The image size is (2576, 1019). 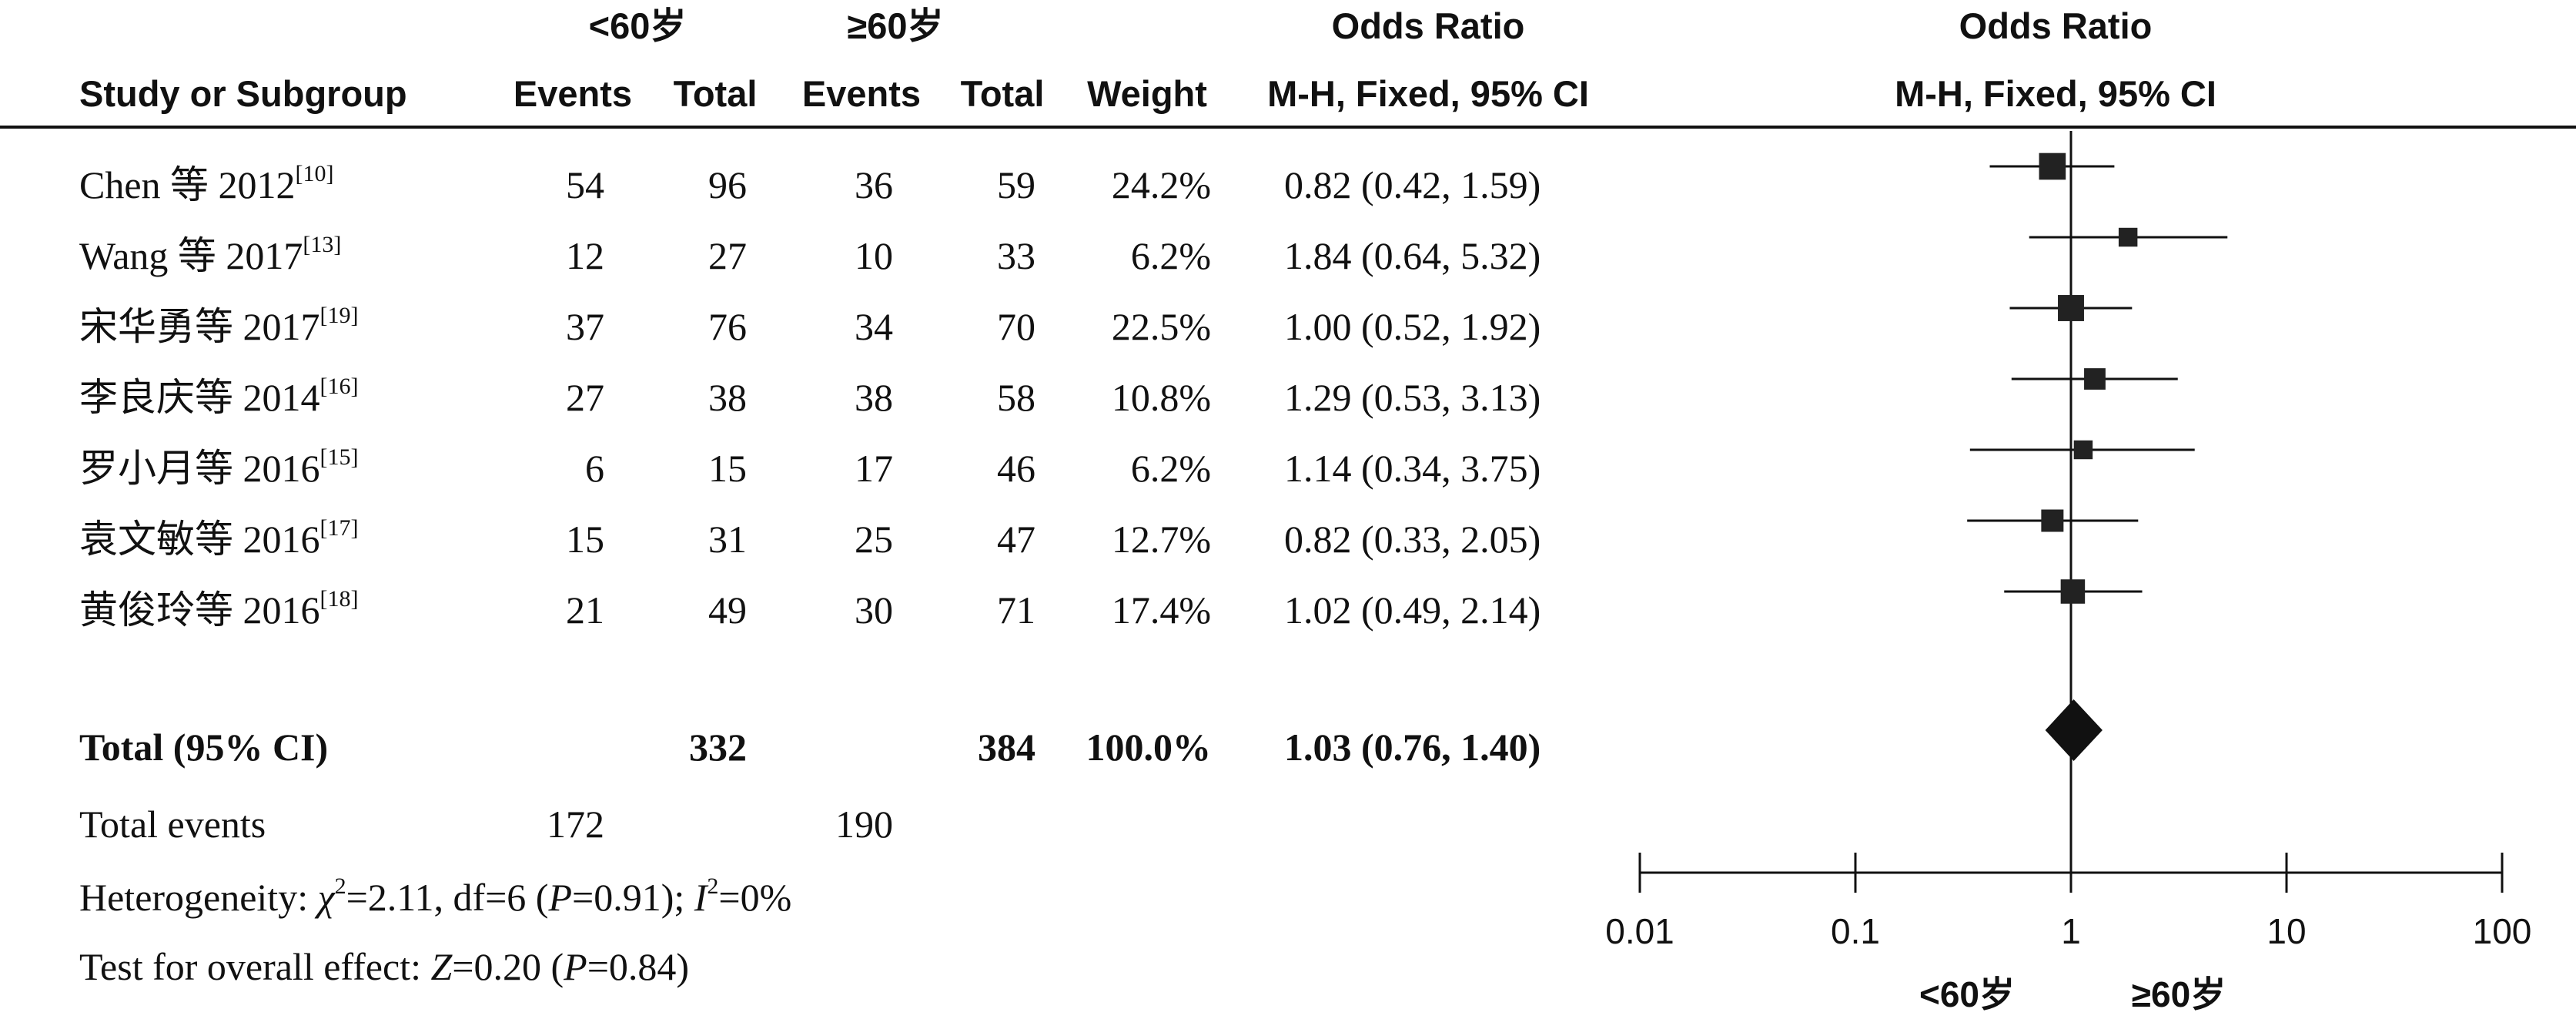 I want to click on events2-cell: 34, so click(x=874, y=326).